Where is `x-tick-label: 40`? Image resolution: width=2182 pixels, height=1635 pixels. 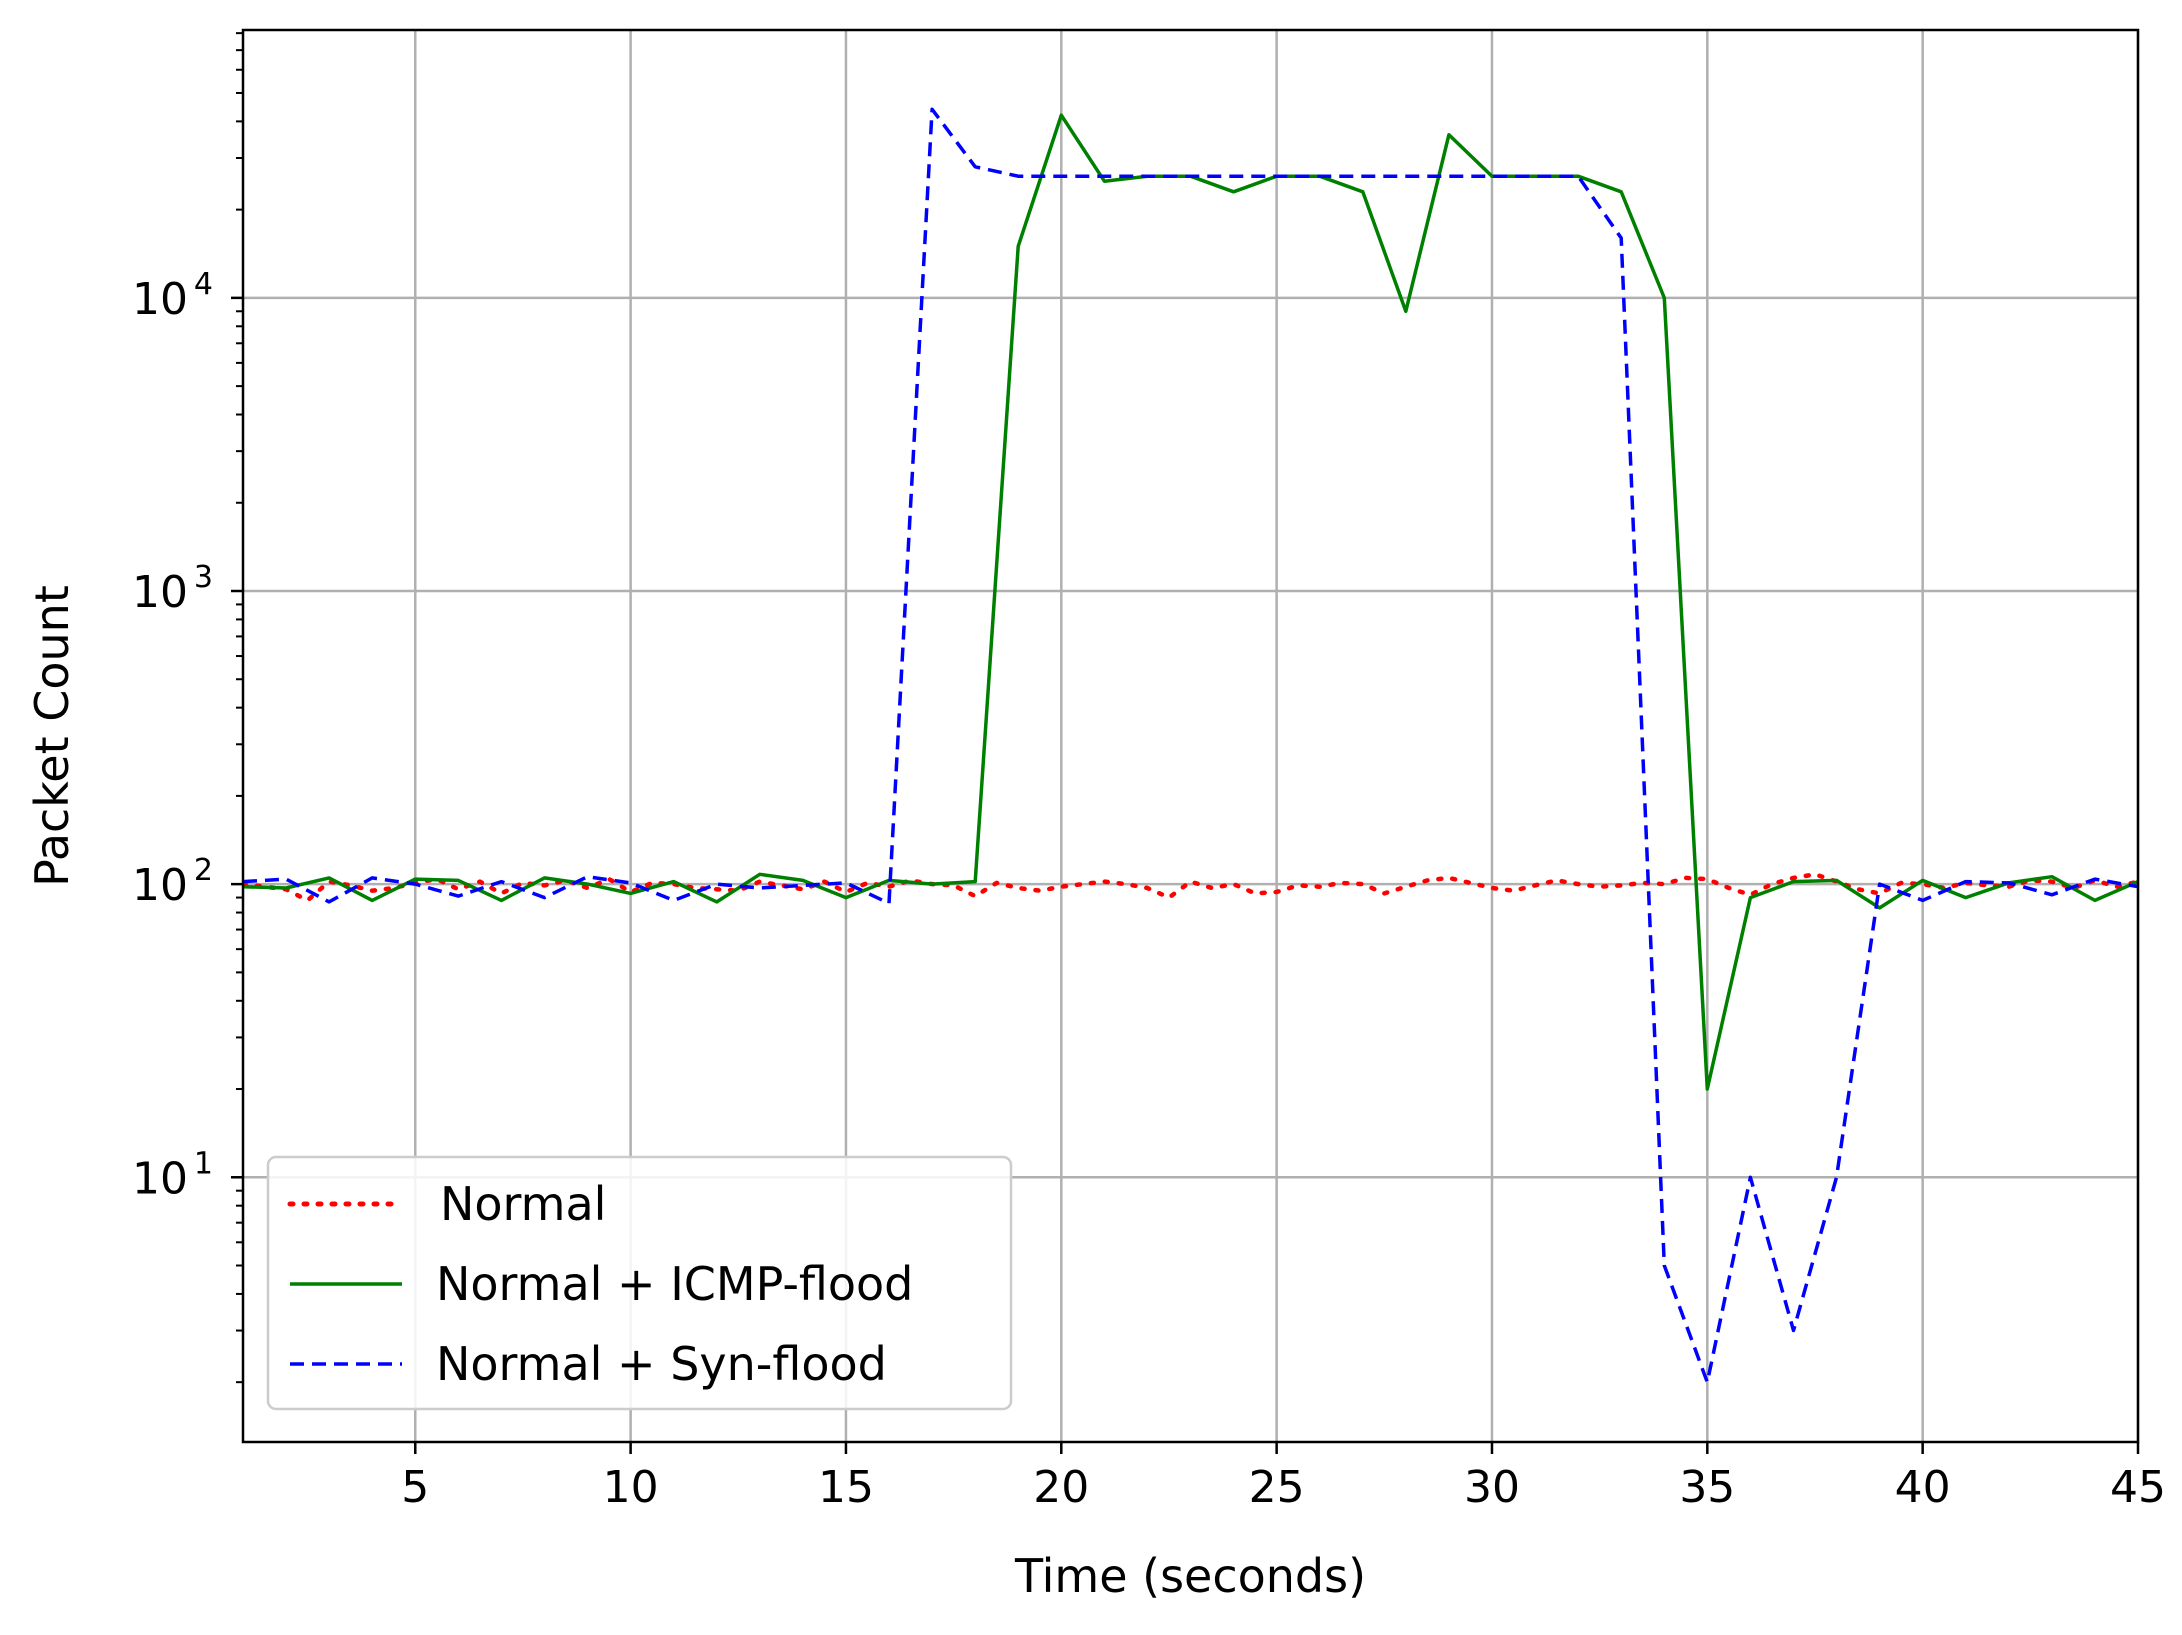 x-tick-label: 40 is located at coordinates (1923, 1487).